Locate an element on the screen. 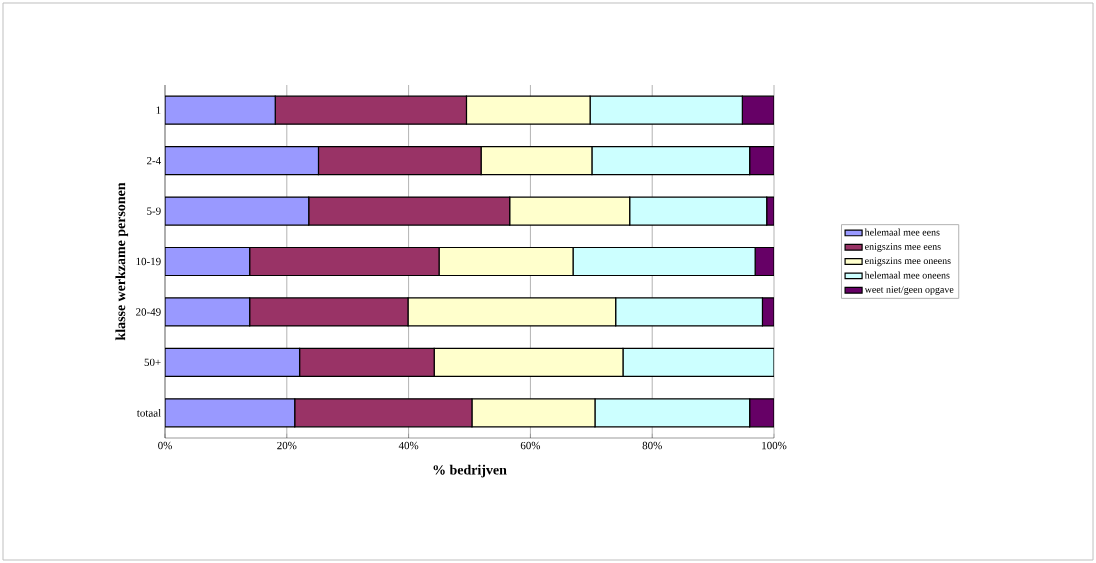  y-tick-label: totaal is located at coordinates (148, 412).